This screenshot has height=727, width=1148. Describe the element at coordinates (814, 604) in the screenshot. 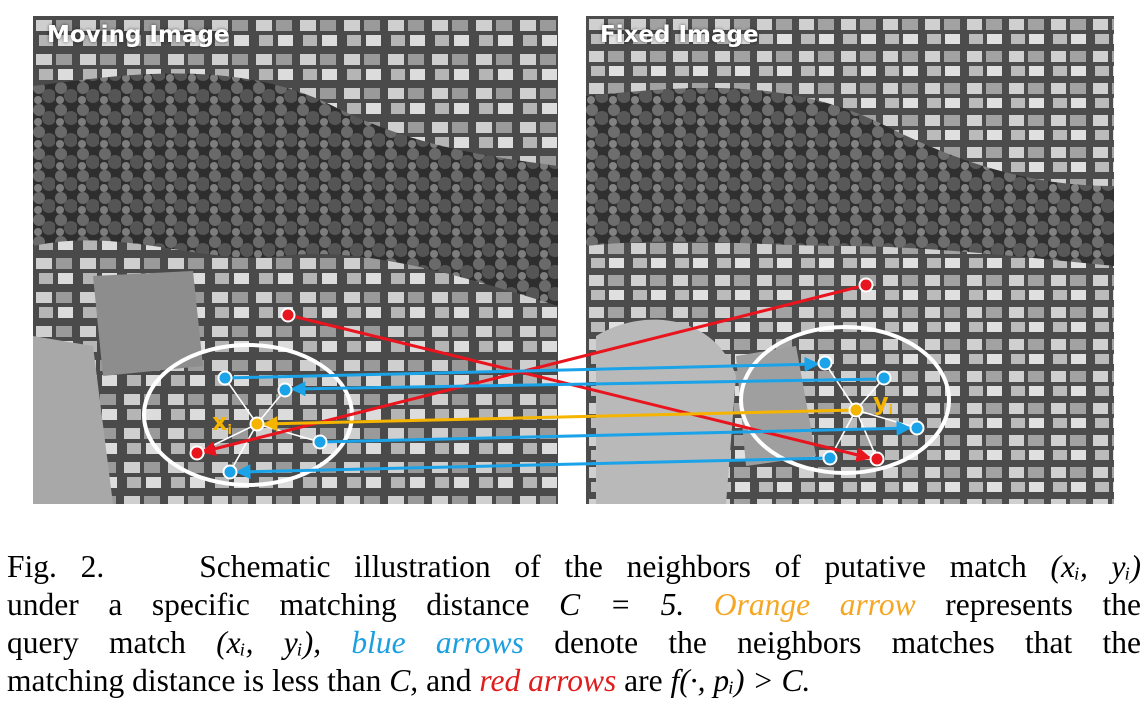

I see `caption-orange-arrow: Orange arrow` at that location.